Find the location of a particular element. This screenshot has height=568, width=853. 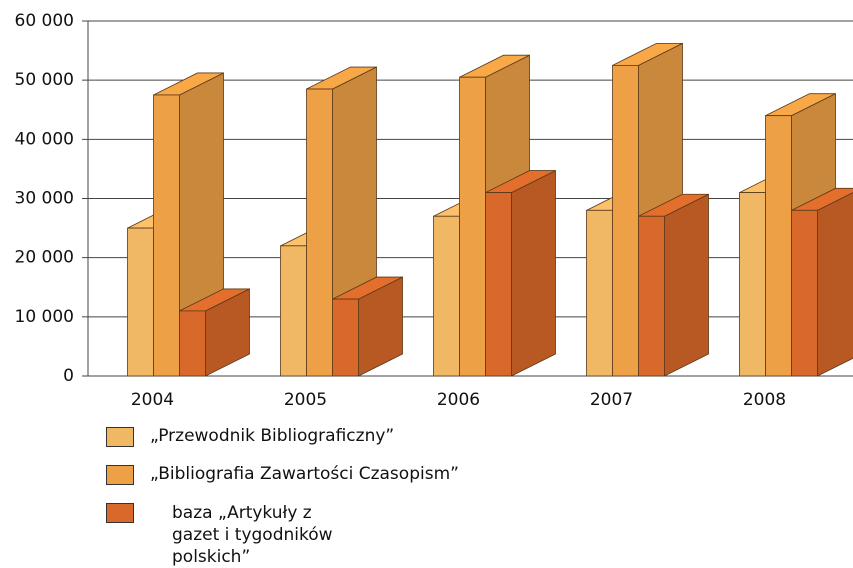

legend-label: „Przewodnik Bibliograficzny” is located at coordinates (272, 436).